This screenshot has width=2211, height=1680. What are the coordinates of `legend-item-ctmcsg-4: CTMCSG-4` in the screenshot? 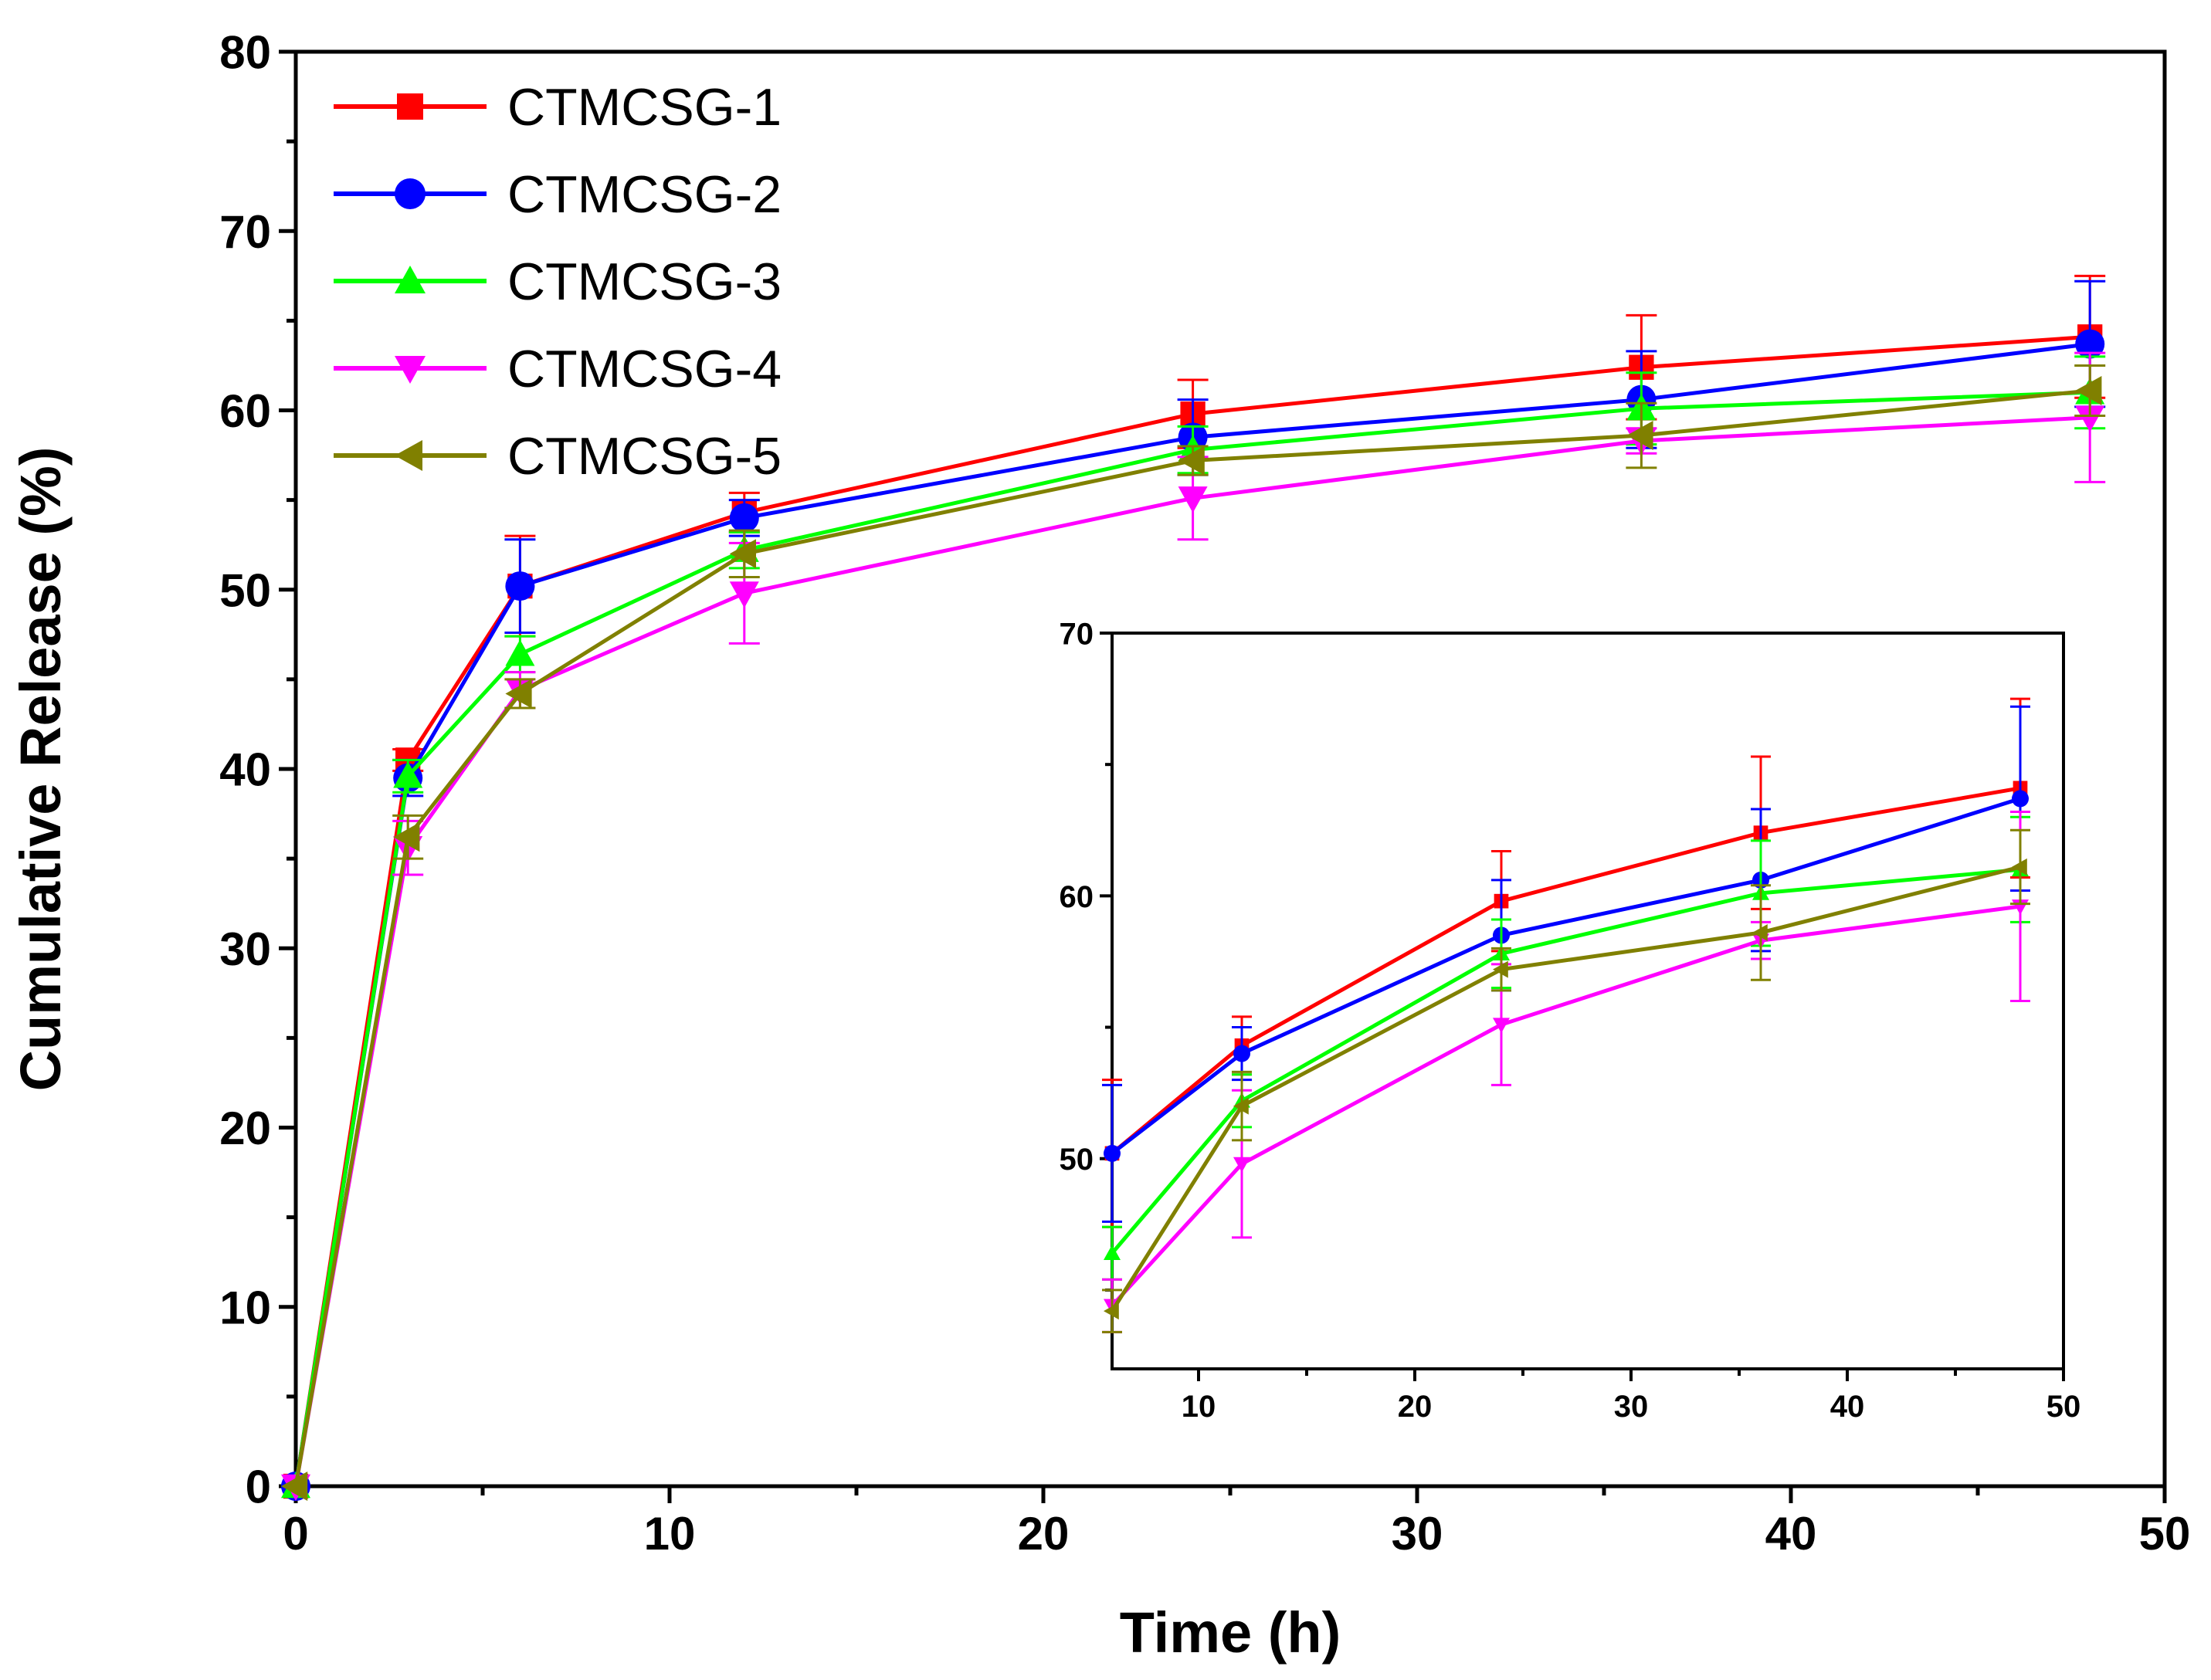 It's located at (558, 369).